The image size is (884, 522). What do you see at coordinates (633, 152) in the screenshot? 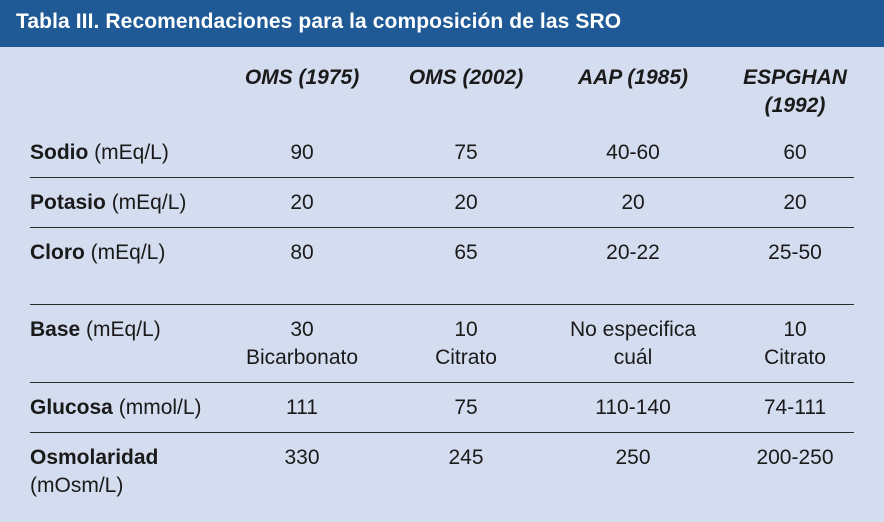
I see `table-cell: 40-60` at bounding box center [633, 152].